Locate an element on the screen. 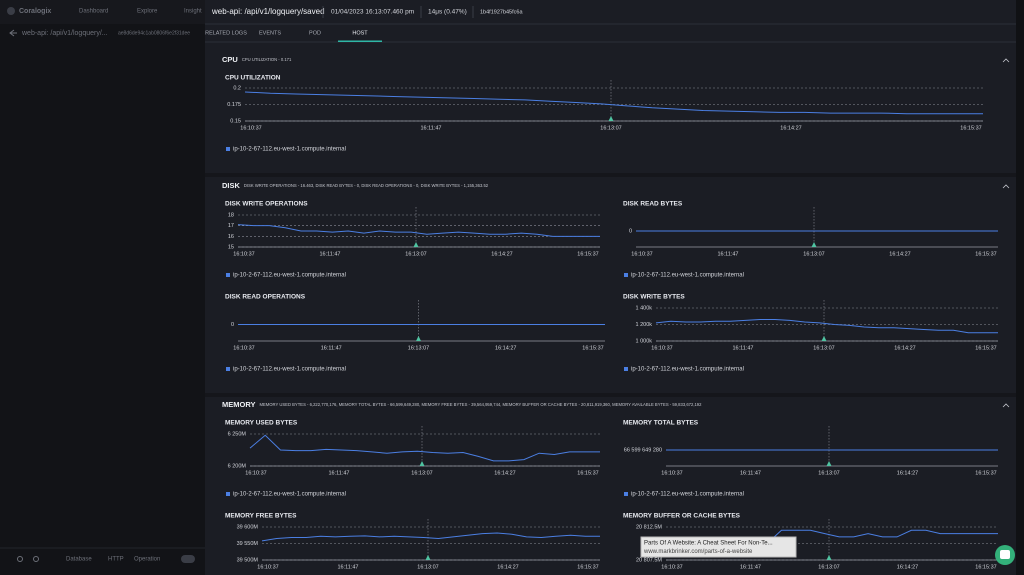 This screenshot has width=1024, height=575. nav-item: Explore is located at coordinates (147, 12).